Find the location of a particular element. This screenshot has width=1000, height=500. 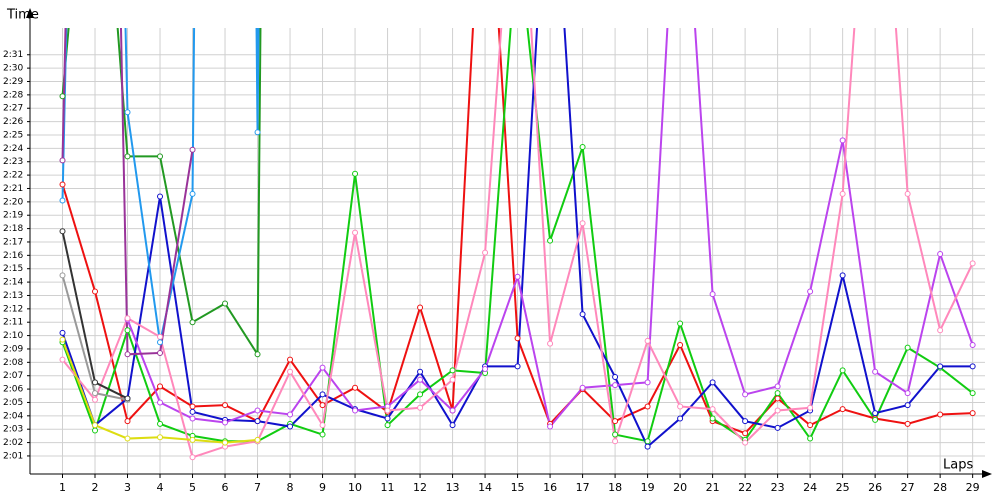

x-tick-label: 17 is located at coordinates (583, 487).